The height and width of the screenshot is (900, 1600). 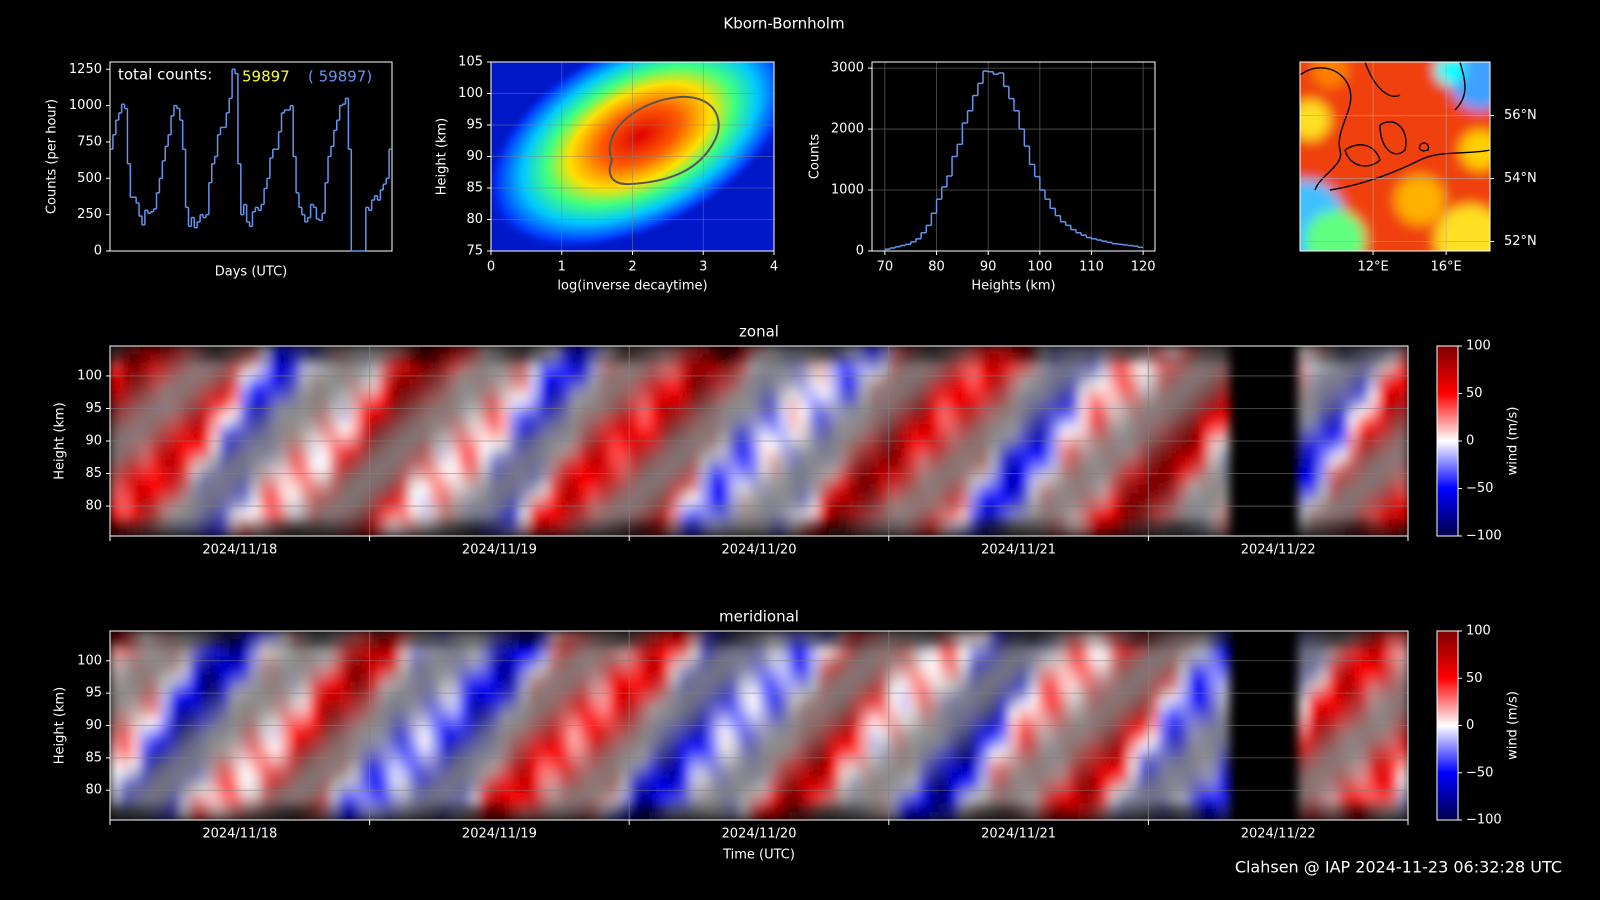 I want to click on y-tick-label: 500, so click(x=89, y=178).